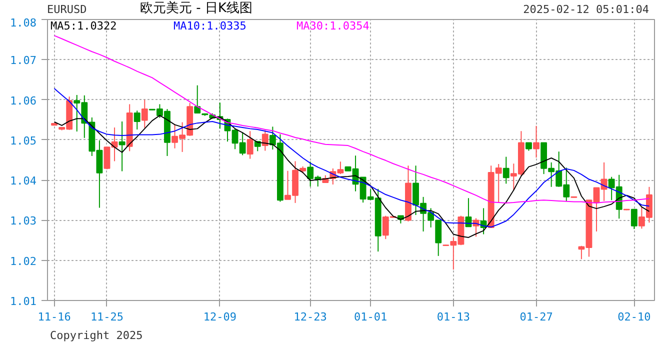  What do you see at coordinates (210, 26) in the screenshot?
I see `text: MA10:1.0335` at bounding box center [210, 26].